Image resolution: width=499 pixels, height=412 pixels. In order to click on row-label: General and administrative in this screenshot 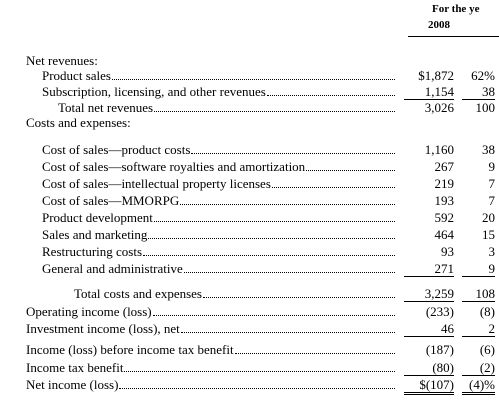, I will do `click(219, 269)`.